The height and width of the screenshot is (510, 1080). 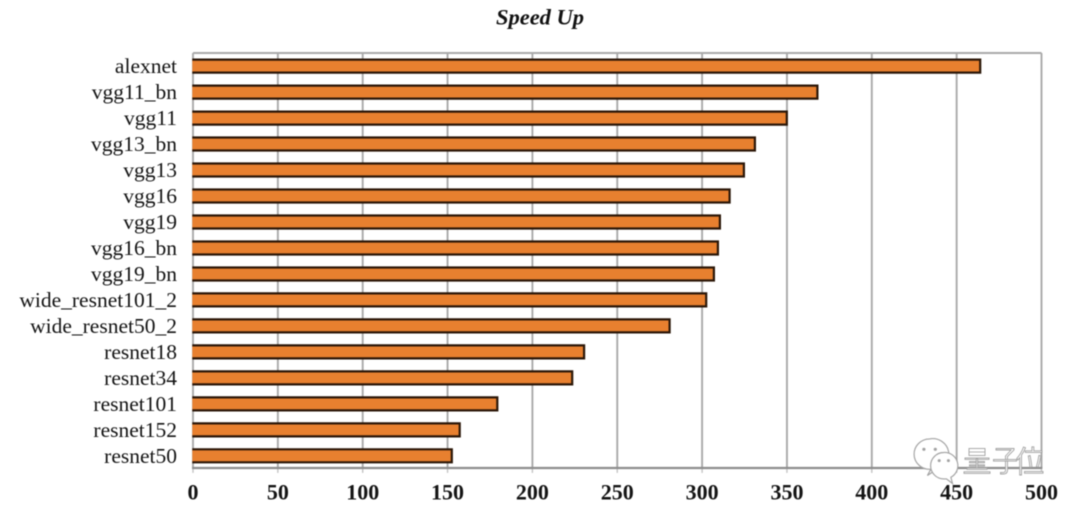 What do you see at coordinates (871, 492) in the screenshot?
I see `svg-text: 400` at bounding box center [871, 492].